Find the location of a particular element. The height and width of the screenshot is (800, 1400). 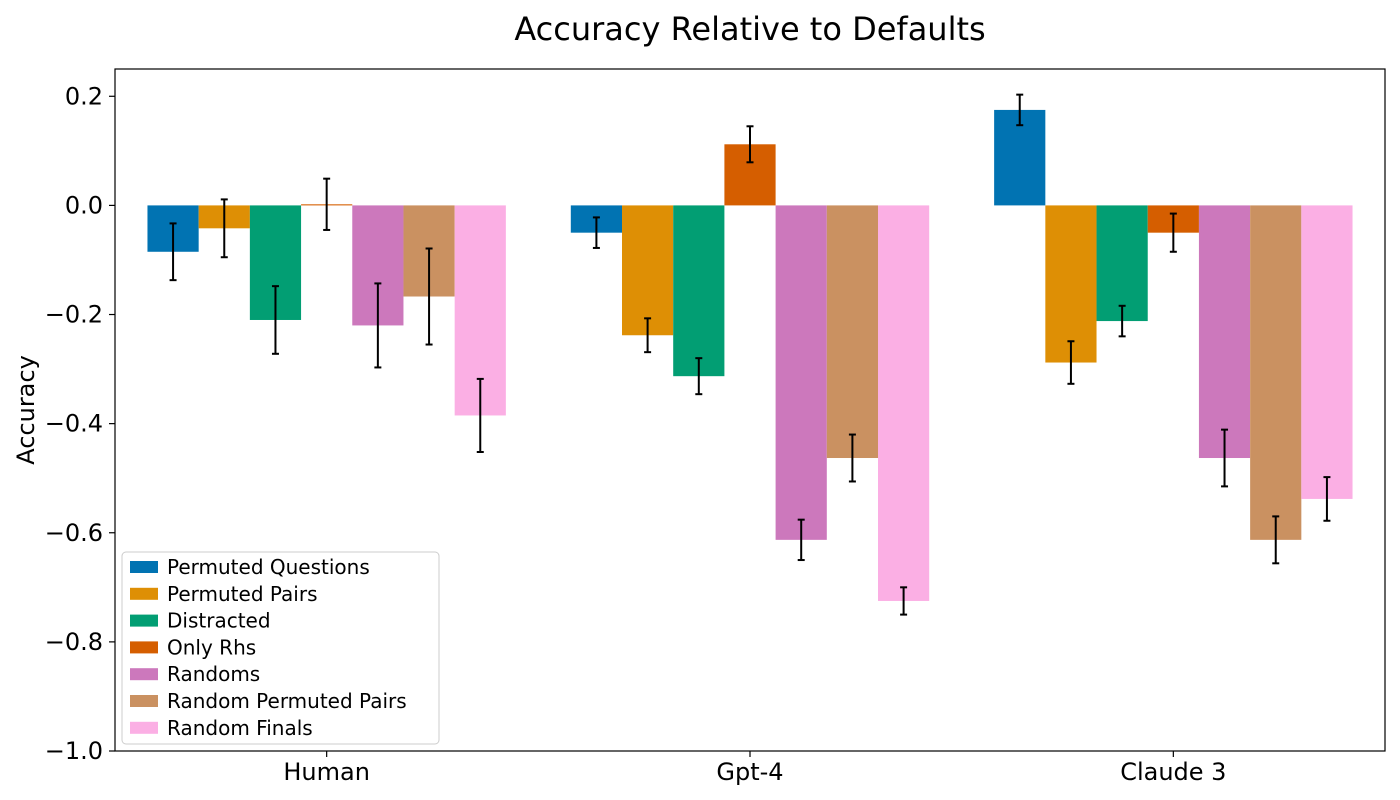

legend-label: Randoms is located at coordinates (213, 674).